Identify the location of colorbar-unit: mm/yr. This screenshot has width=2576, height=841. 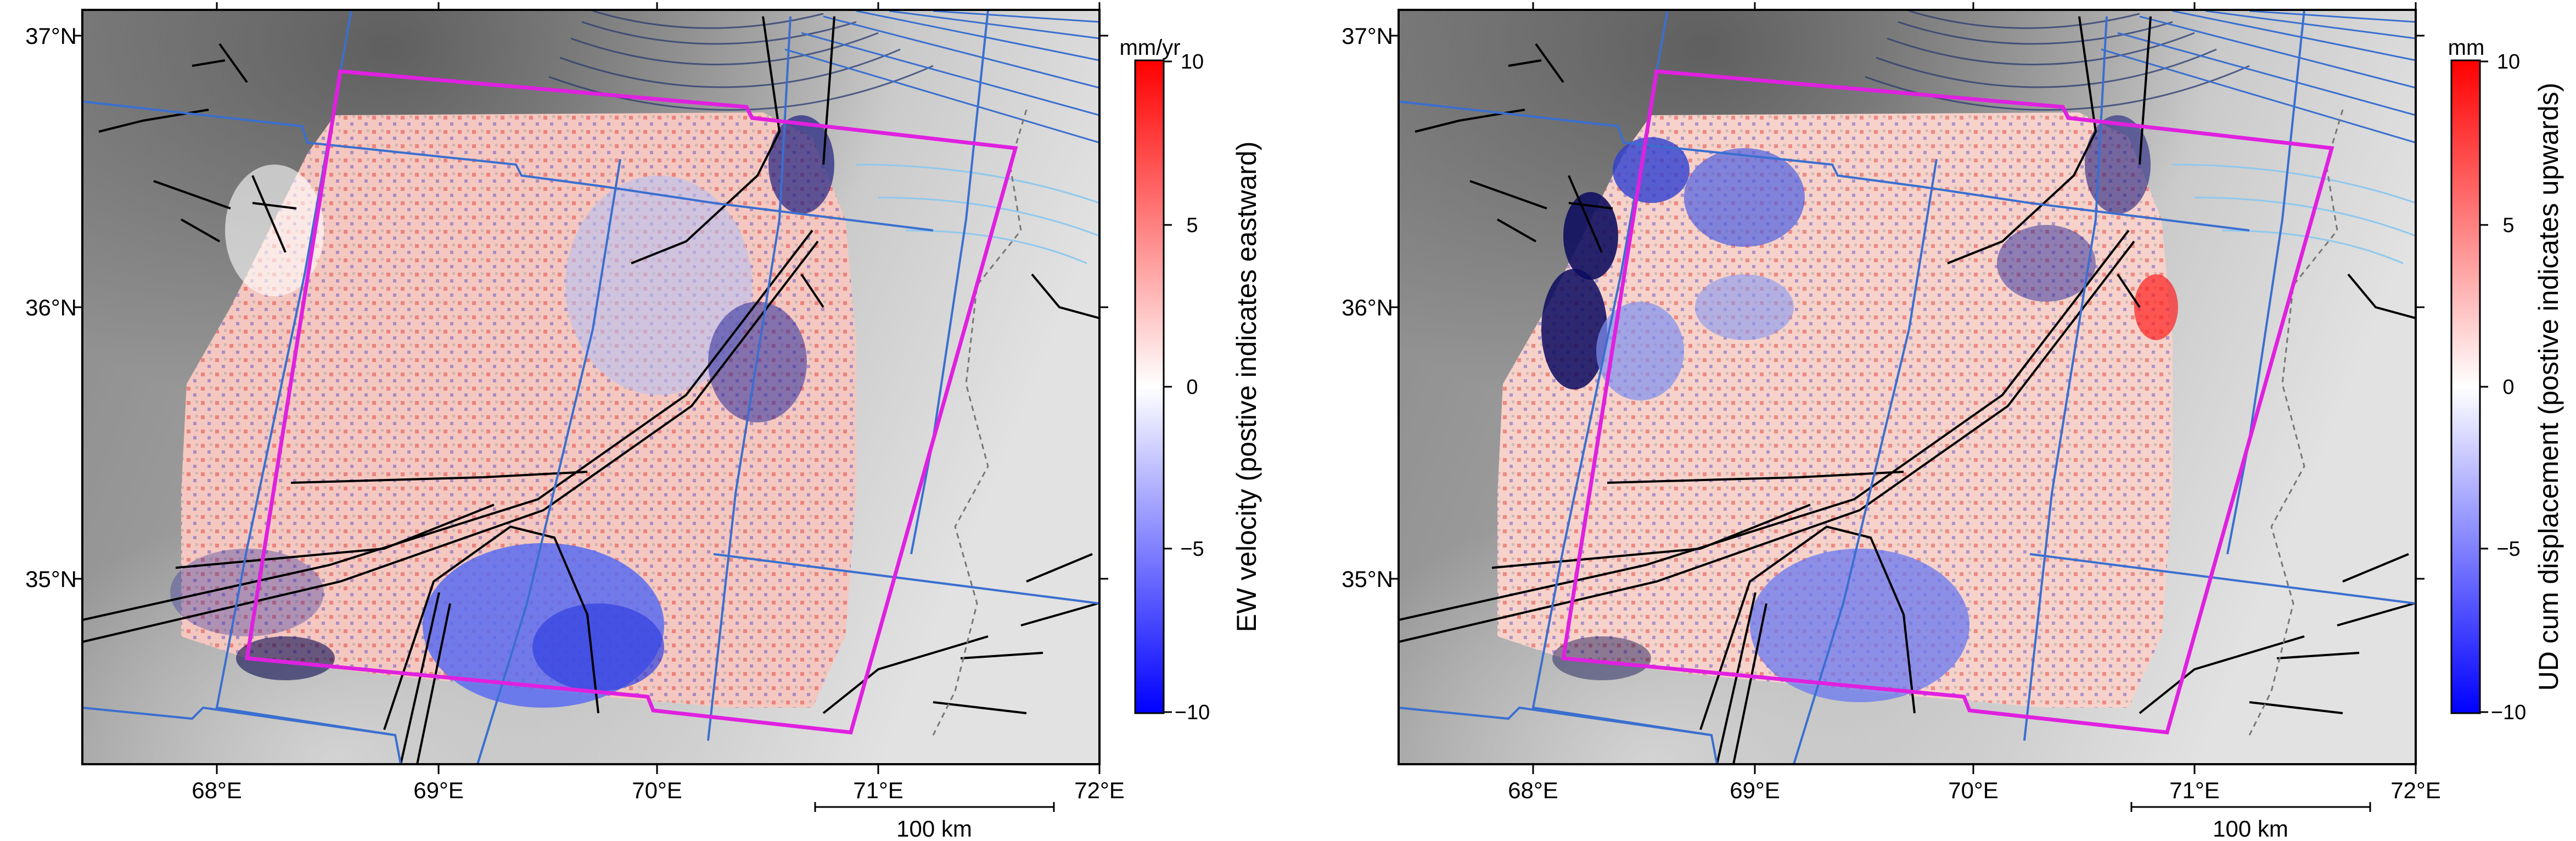
(1149, 48).